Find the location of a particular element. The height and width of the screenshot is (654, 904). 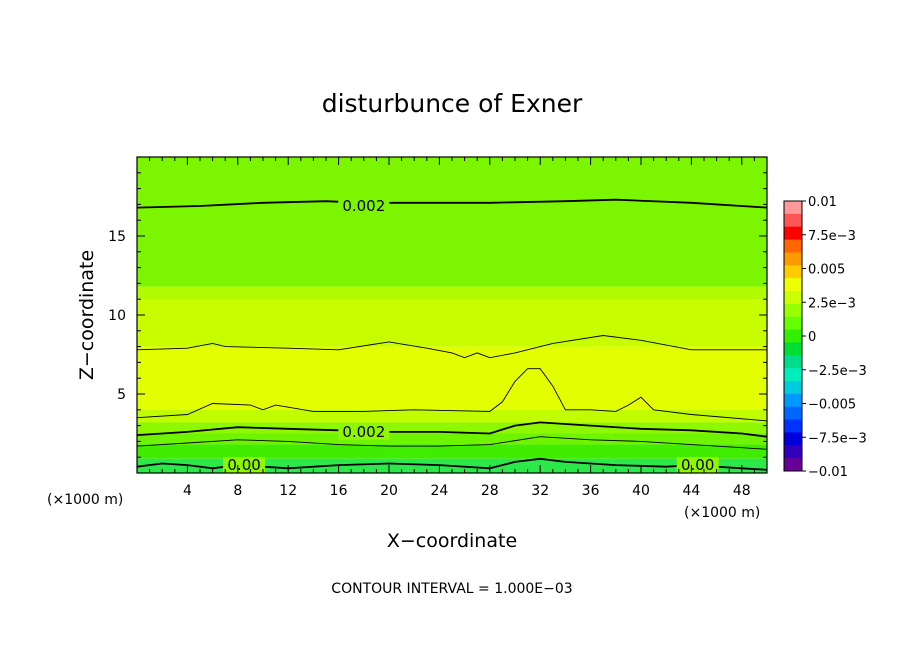

chart-title: disturbunce of Exner is located at coordinates (452, 103).